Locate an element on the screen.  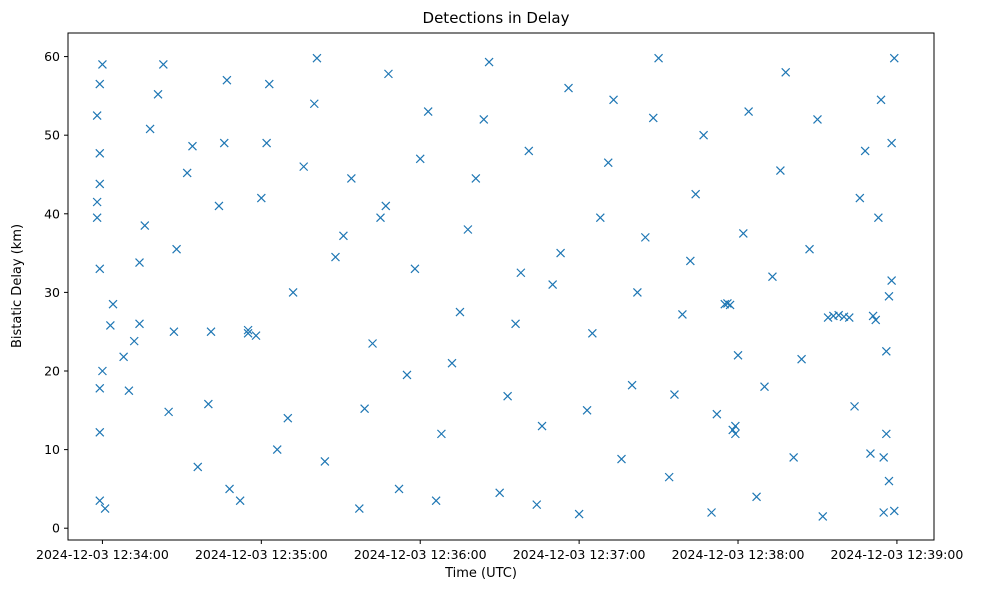
x-tick-label: 2024-12-03 12:36:00 is located at coordinates (420, 554).